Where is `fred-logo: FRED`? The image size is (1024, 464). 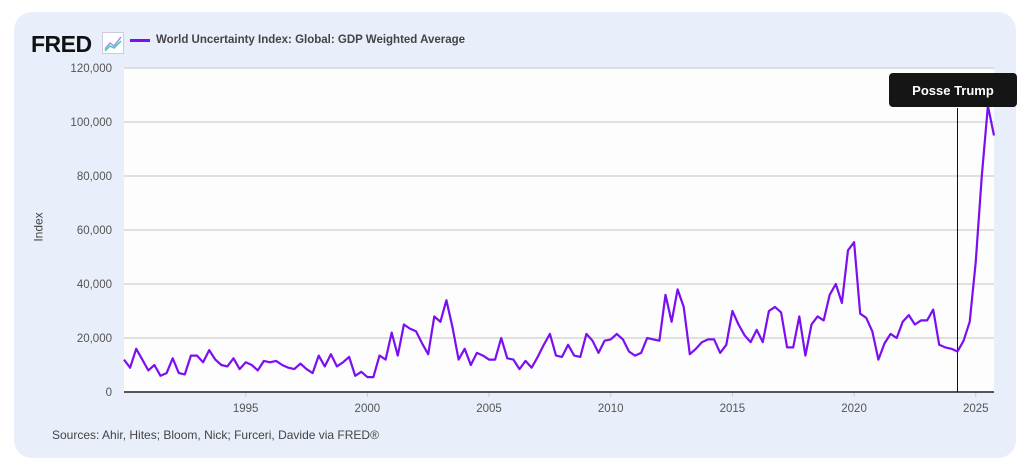
fred-logo: FRED is located at coordinates (61, 44).